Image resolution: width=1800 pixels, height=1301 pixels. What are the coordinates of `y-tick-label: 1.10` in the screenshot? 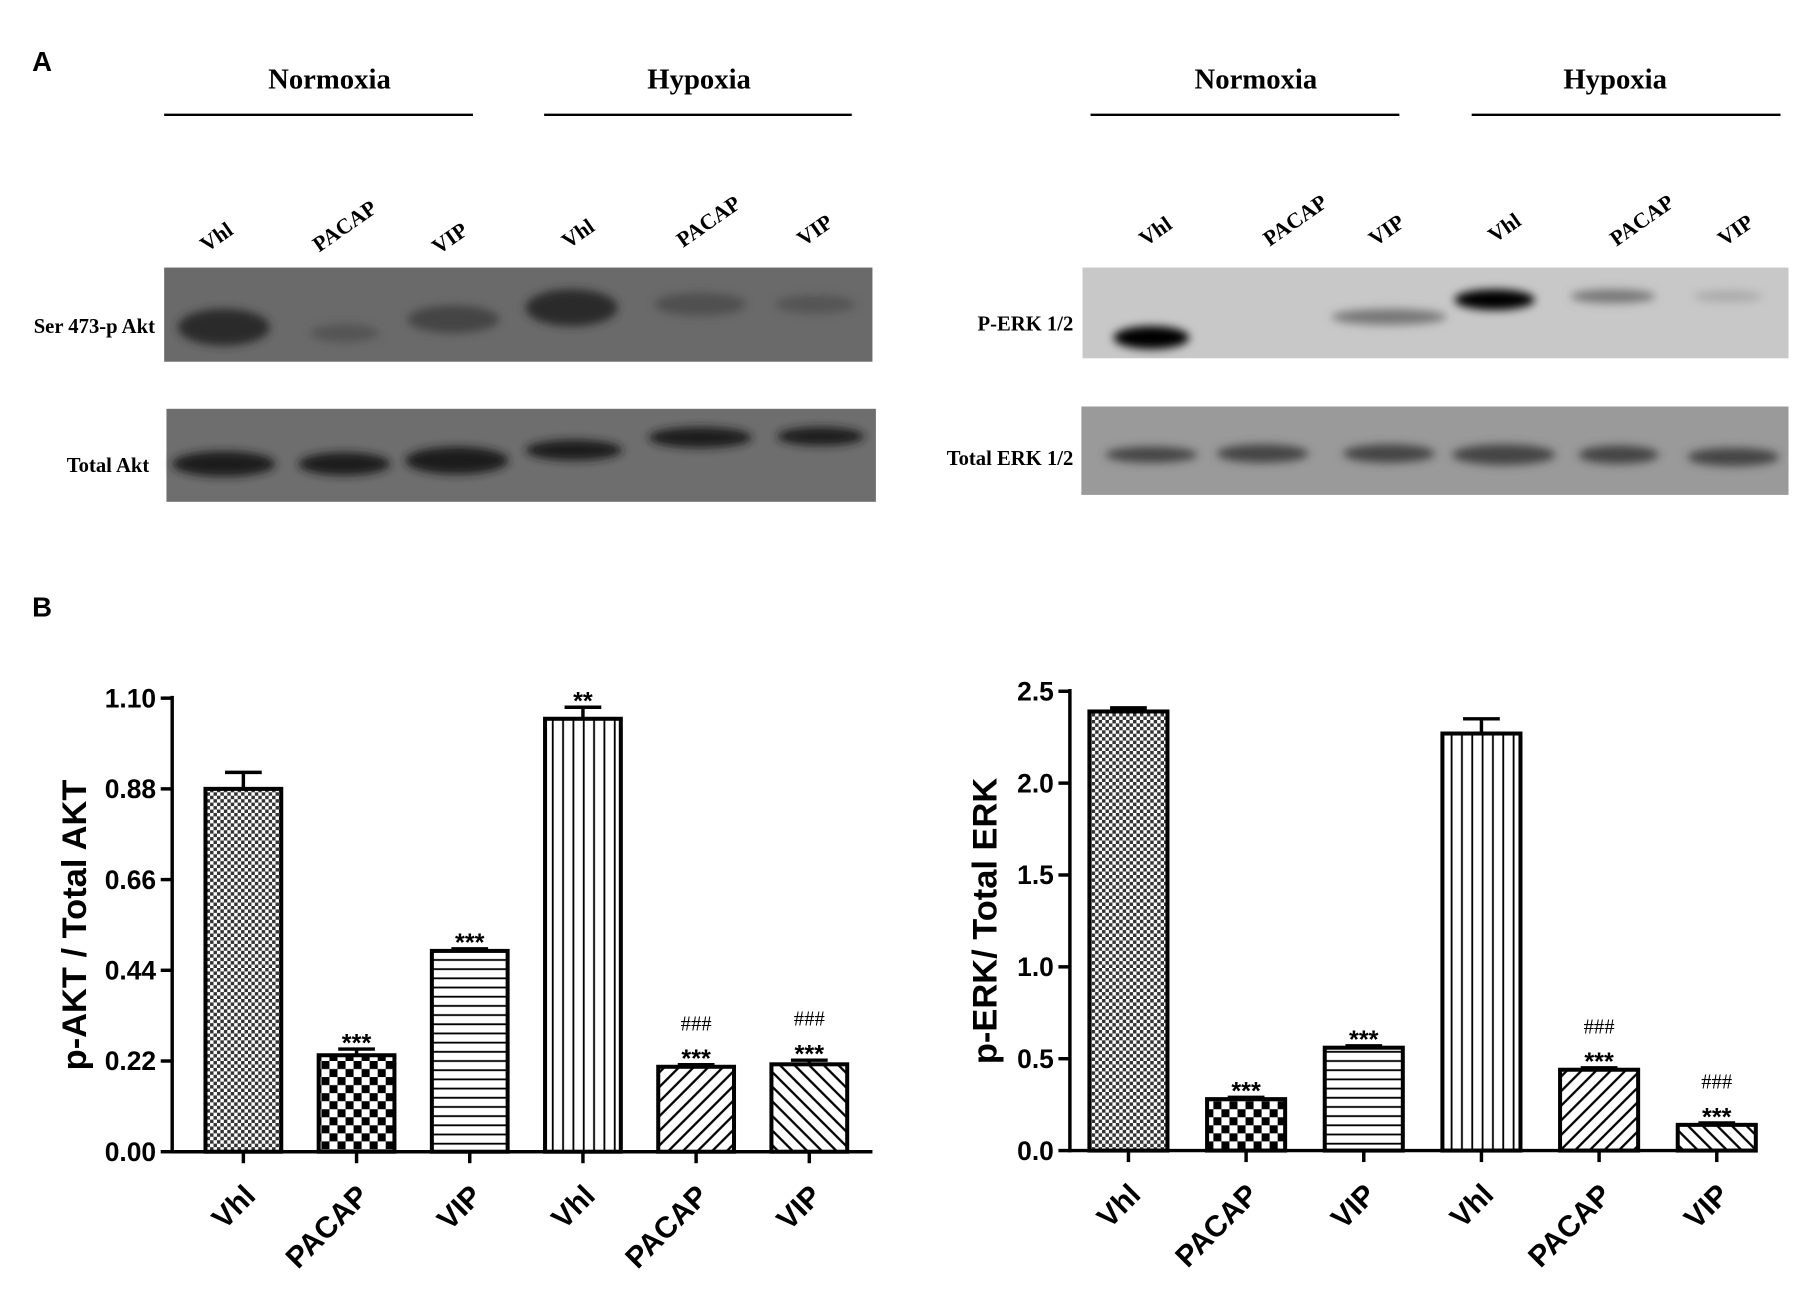 It's located at (130, 698).